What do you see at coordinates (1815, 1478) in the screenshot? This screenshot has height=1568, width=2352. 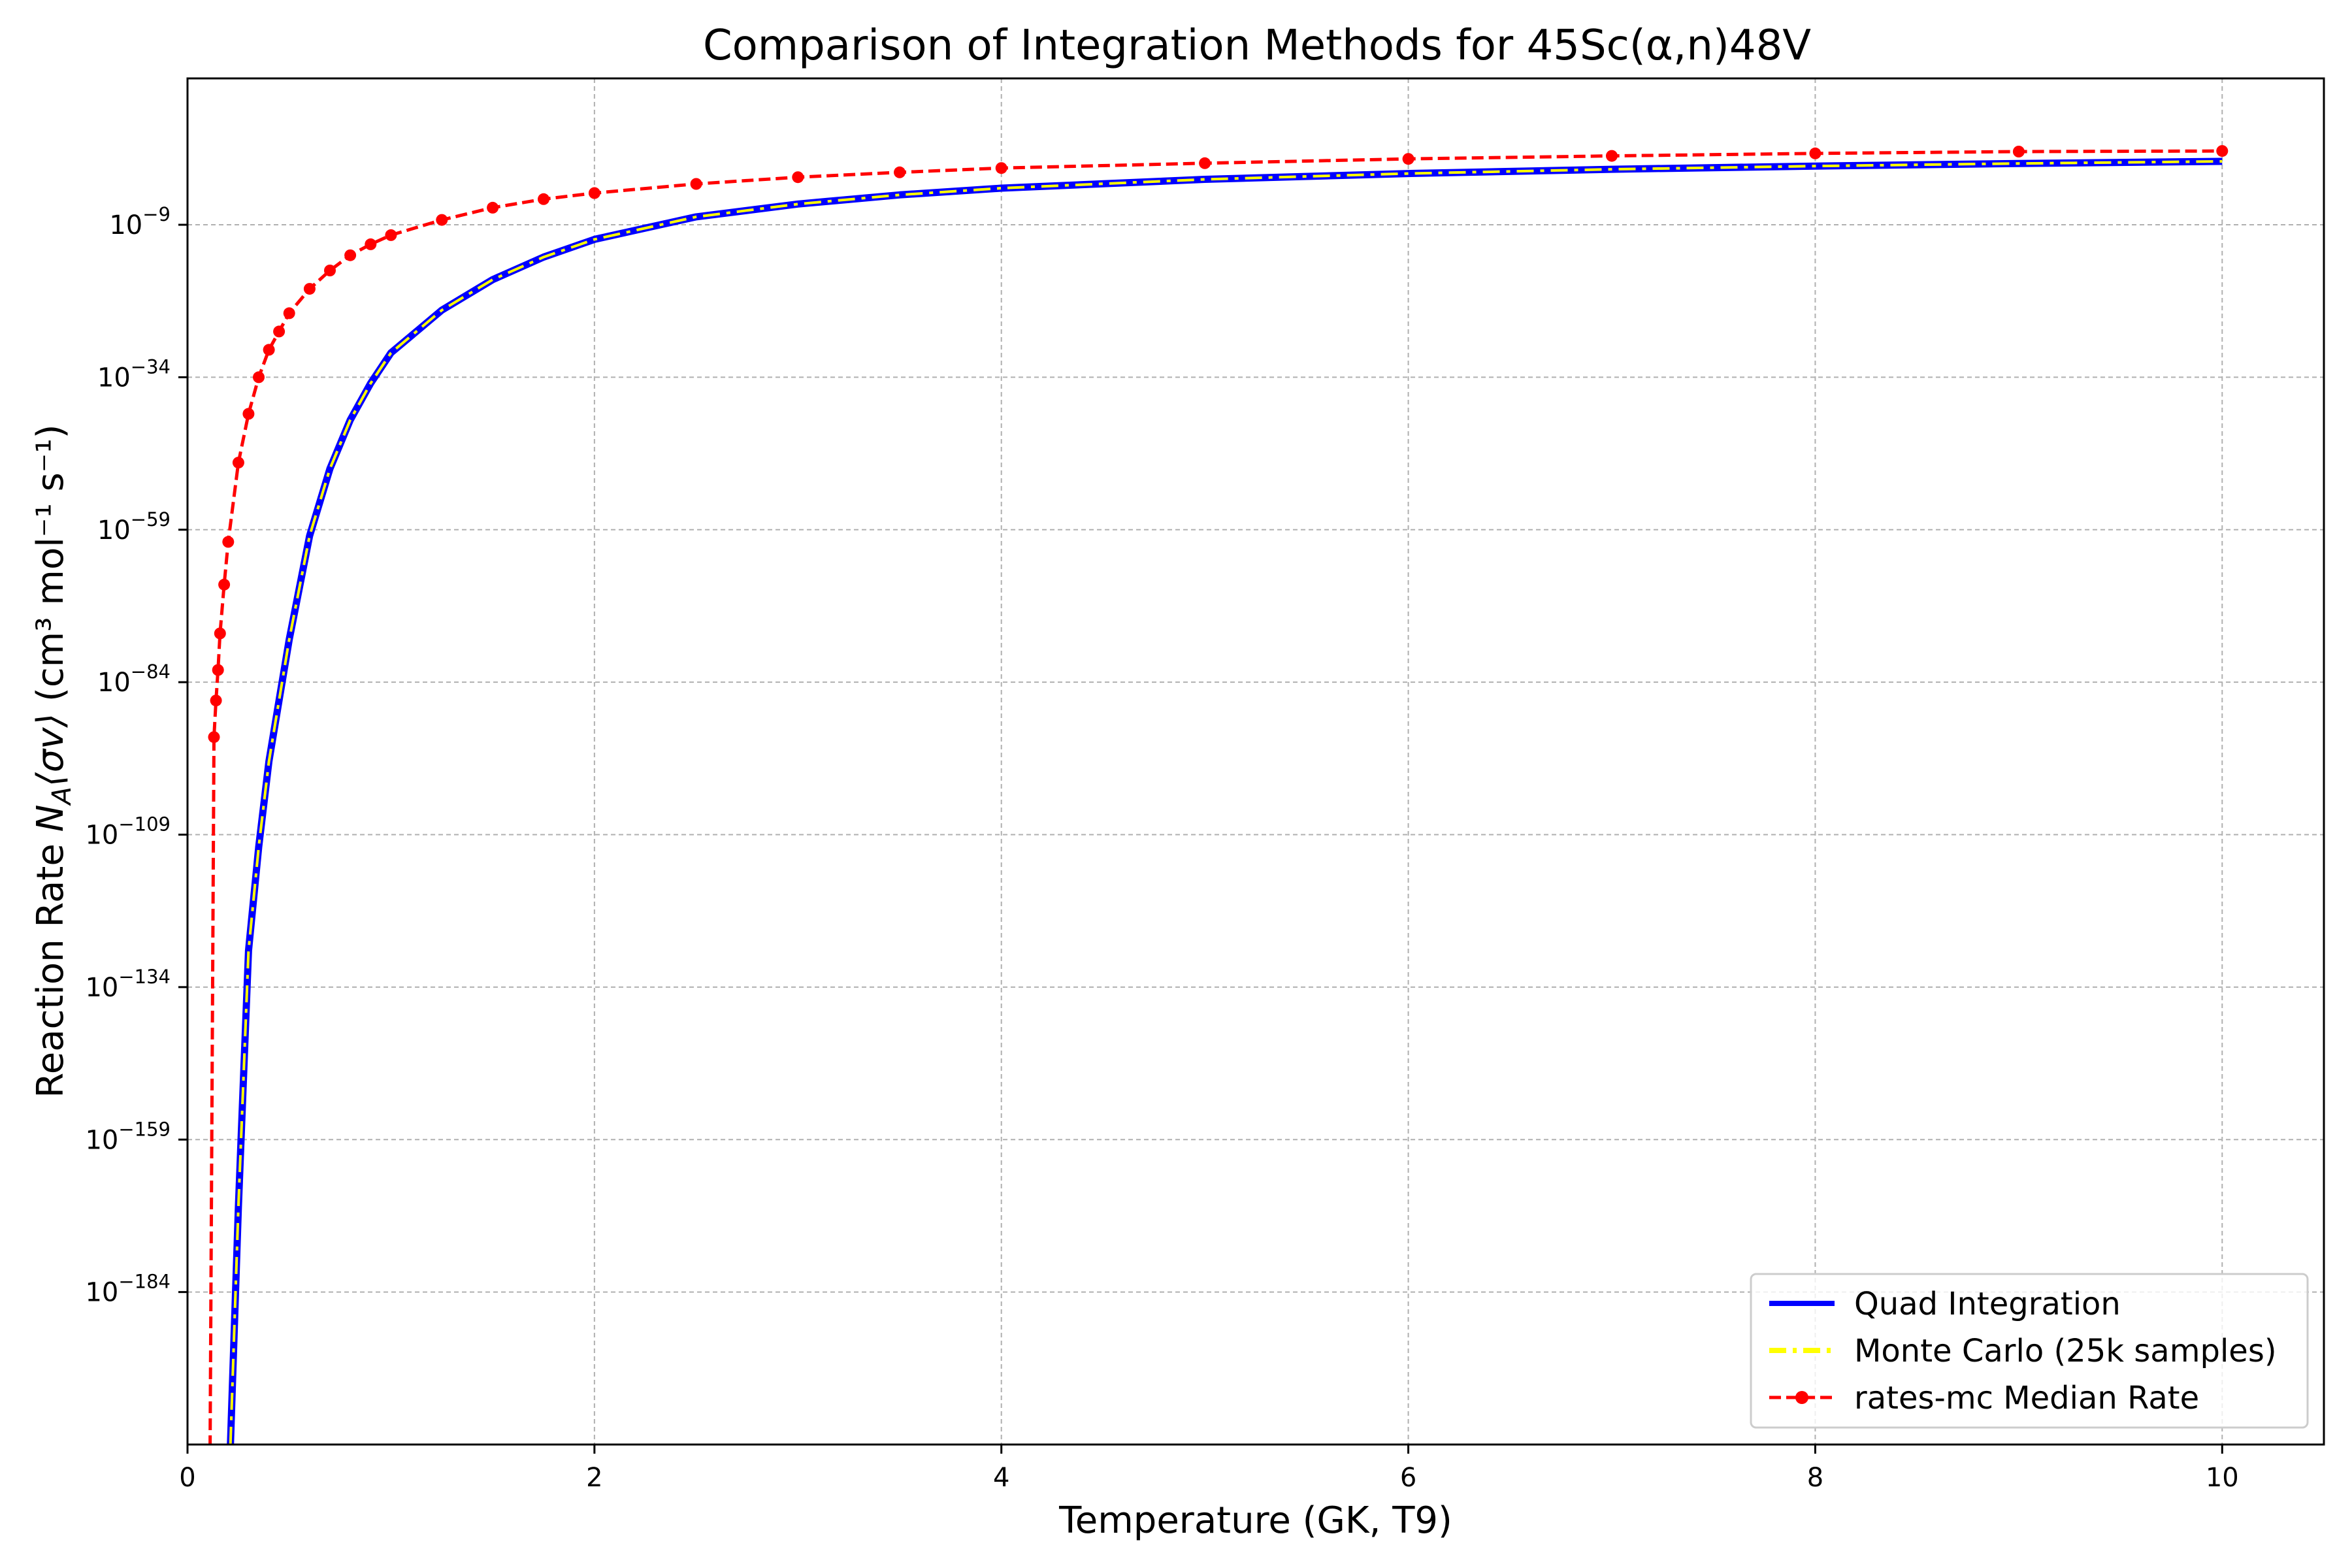 I see `x-tick-label: 8` at bounding box center [1815, 1478].